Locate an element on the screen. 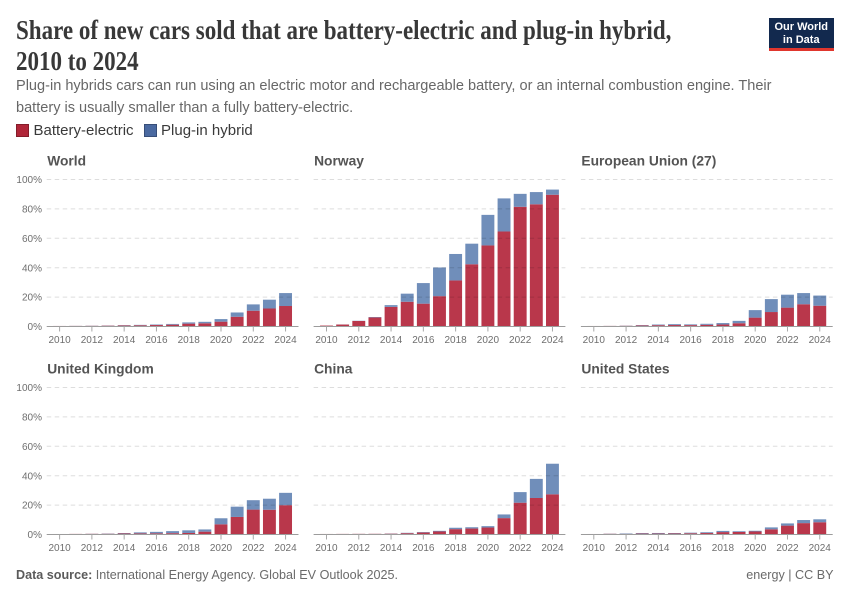  svg-text: China is located at coordinates (333, 369).